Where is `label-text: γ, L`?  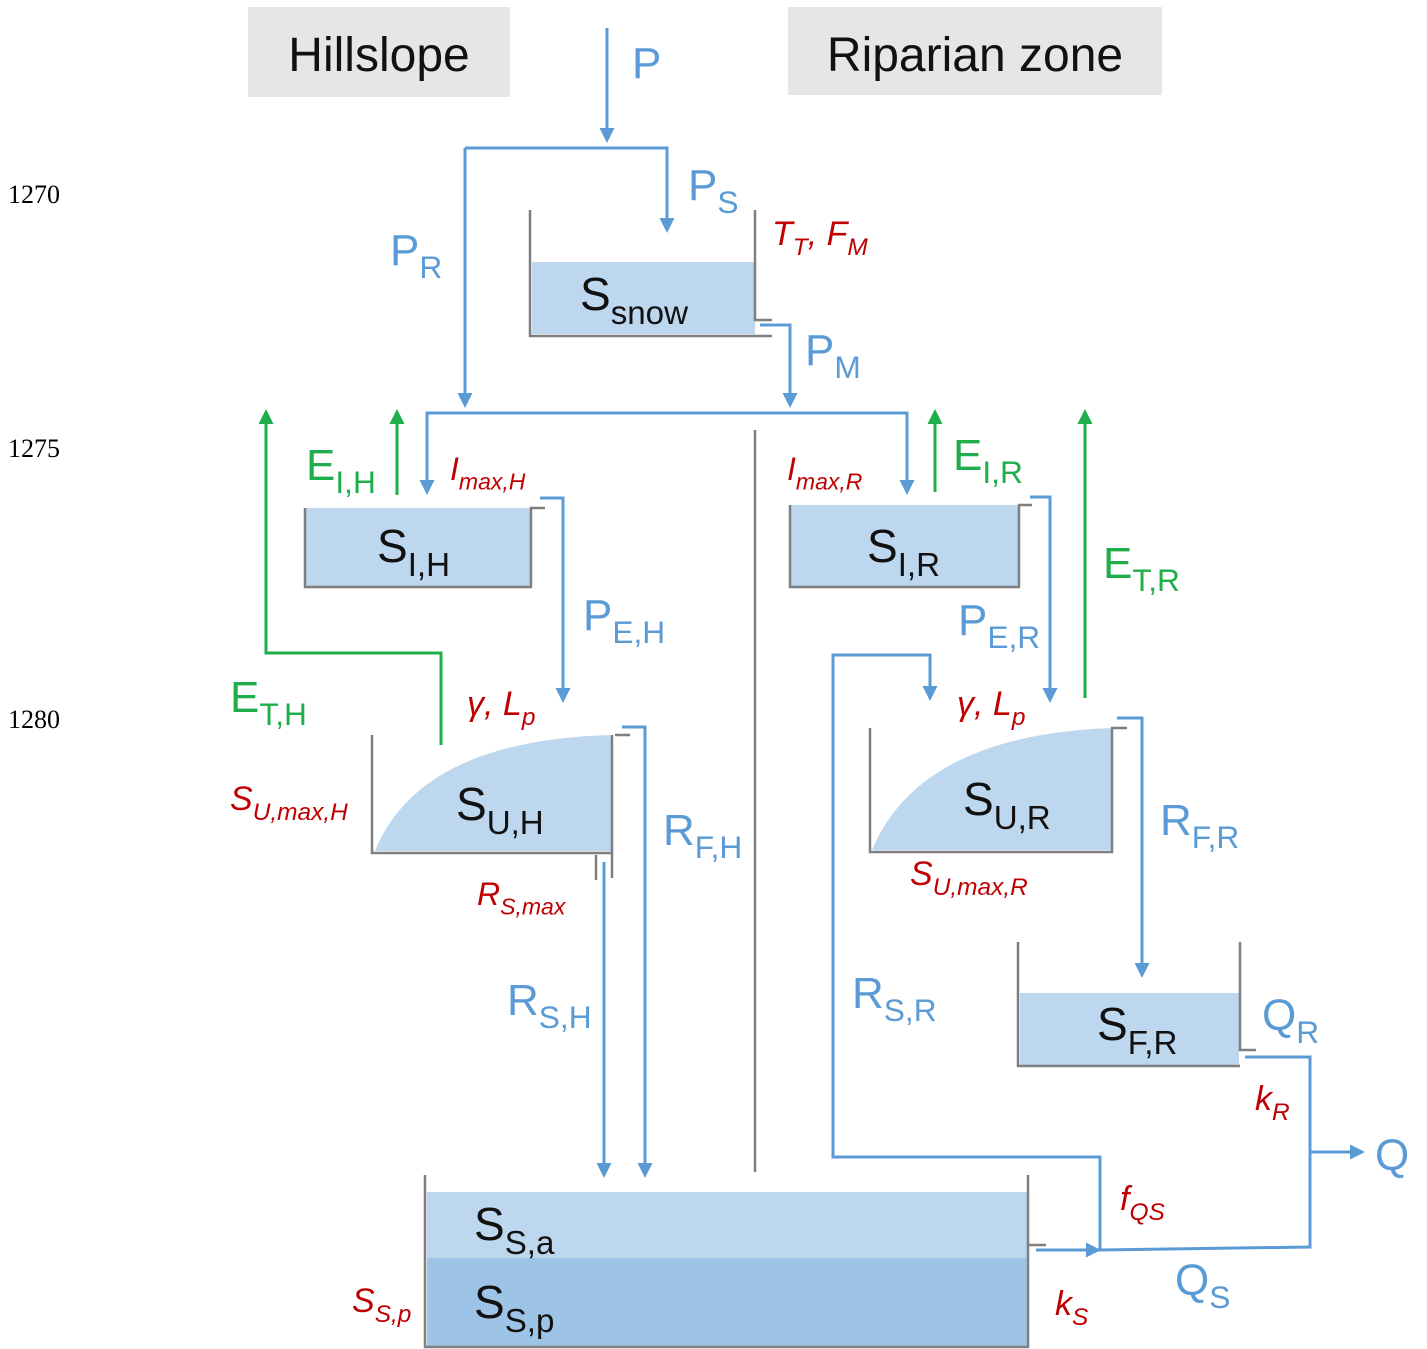
label-text: γ, L is located at coordinates (984, 704).